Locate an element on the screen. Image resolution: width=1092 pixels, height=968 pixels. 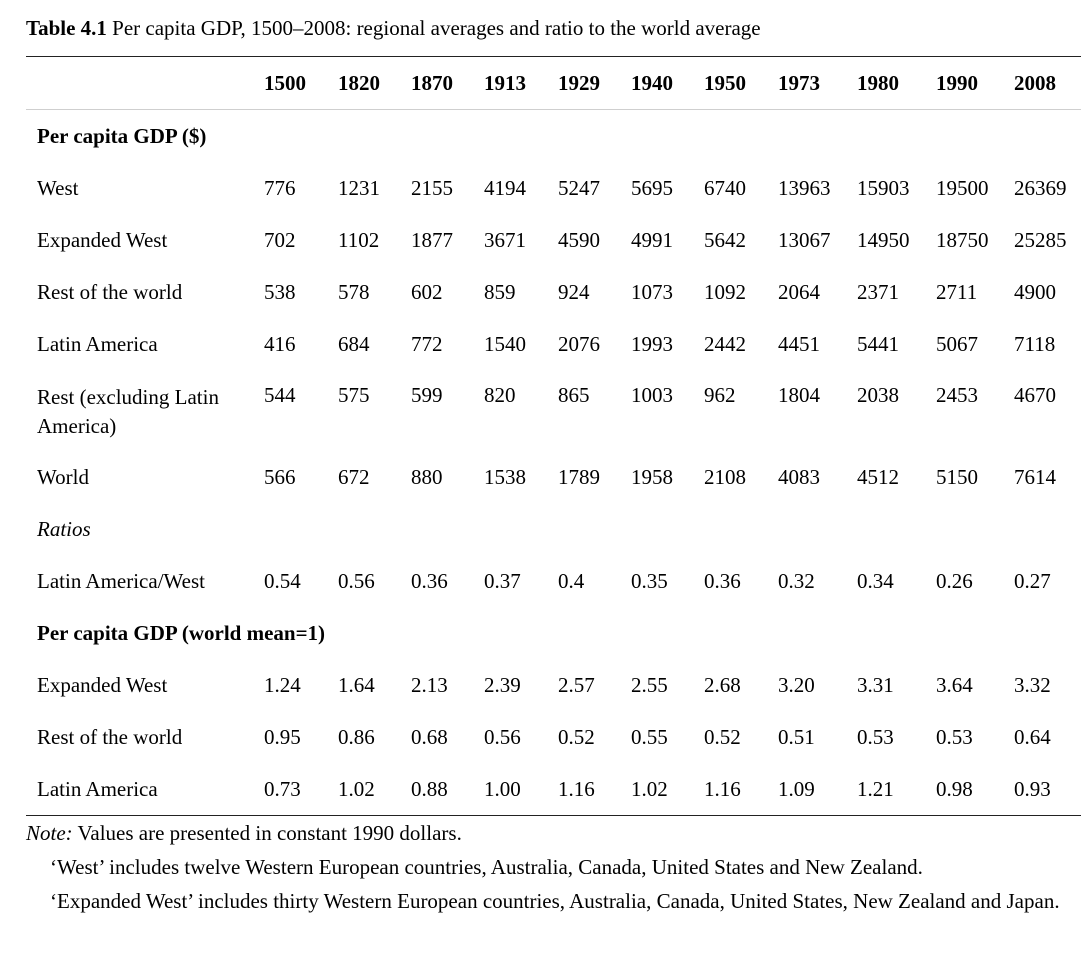
table-cell: 1993 is located at coordinates (652, 343).